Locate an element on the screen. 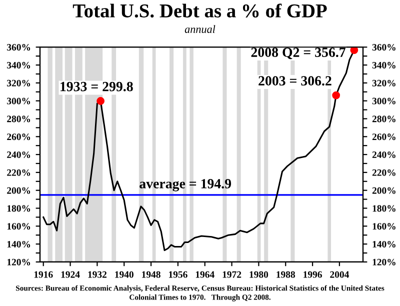 The height and width of the screenshot is (306, 400). x-tick-label: 1956 is located at coordinates (178, 274).